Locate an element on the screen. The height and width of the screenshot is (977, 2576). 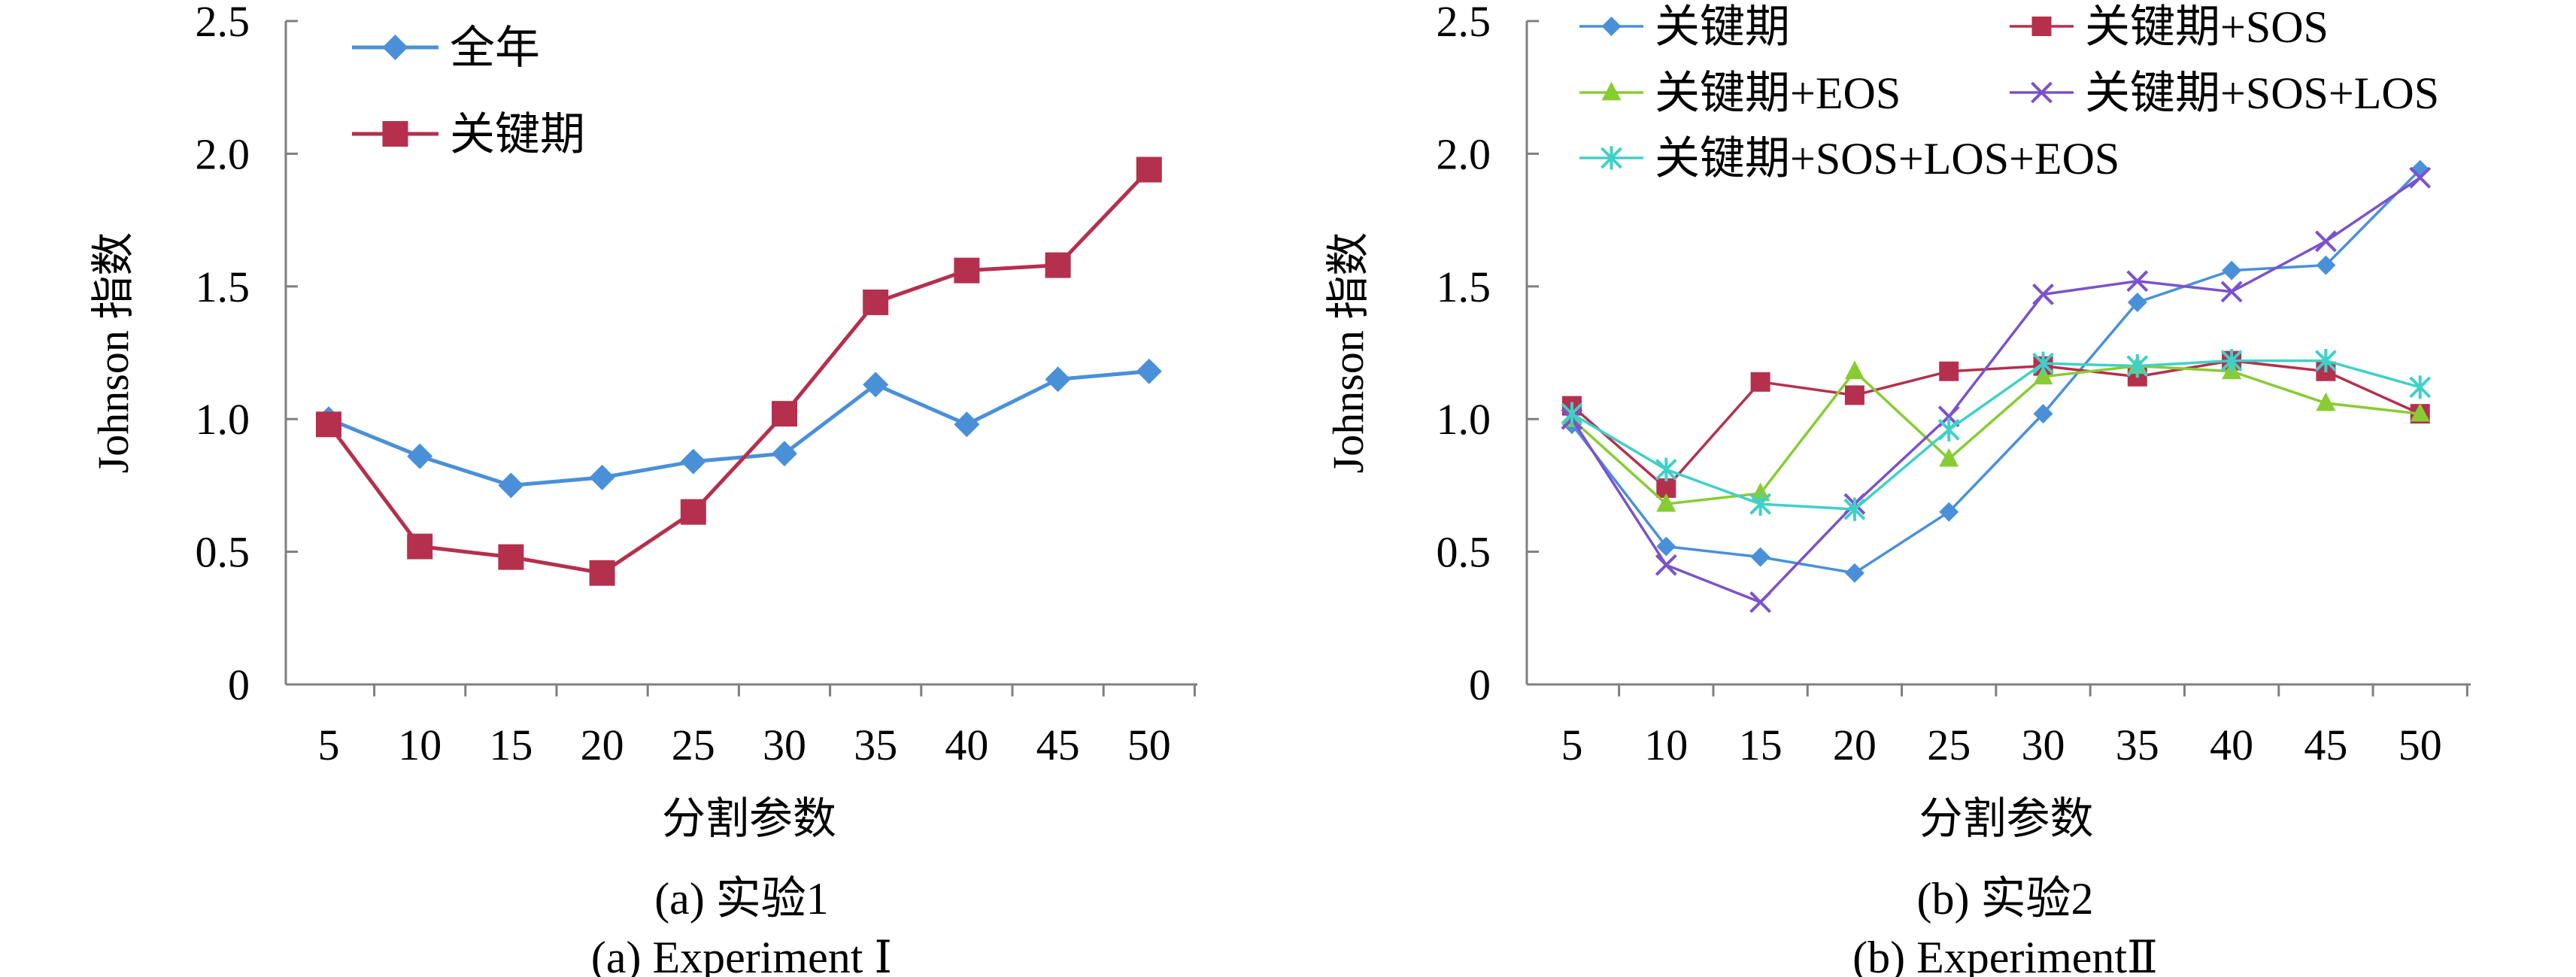
caption-cn: (a) 实验1 is located at coordinates (741, 899).